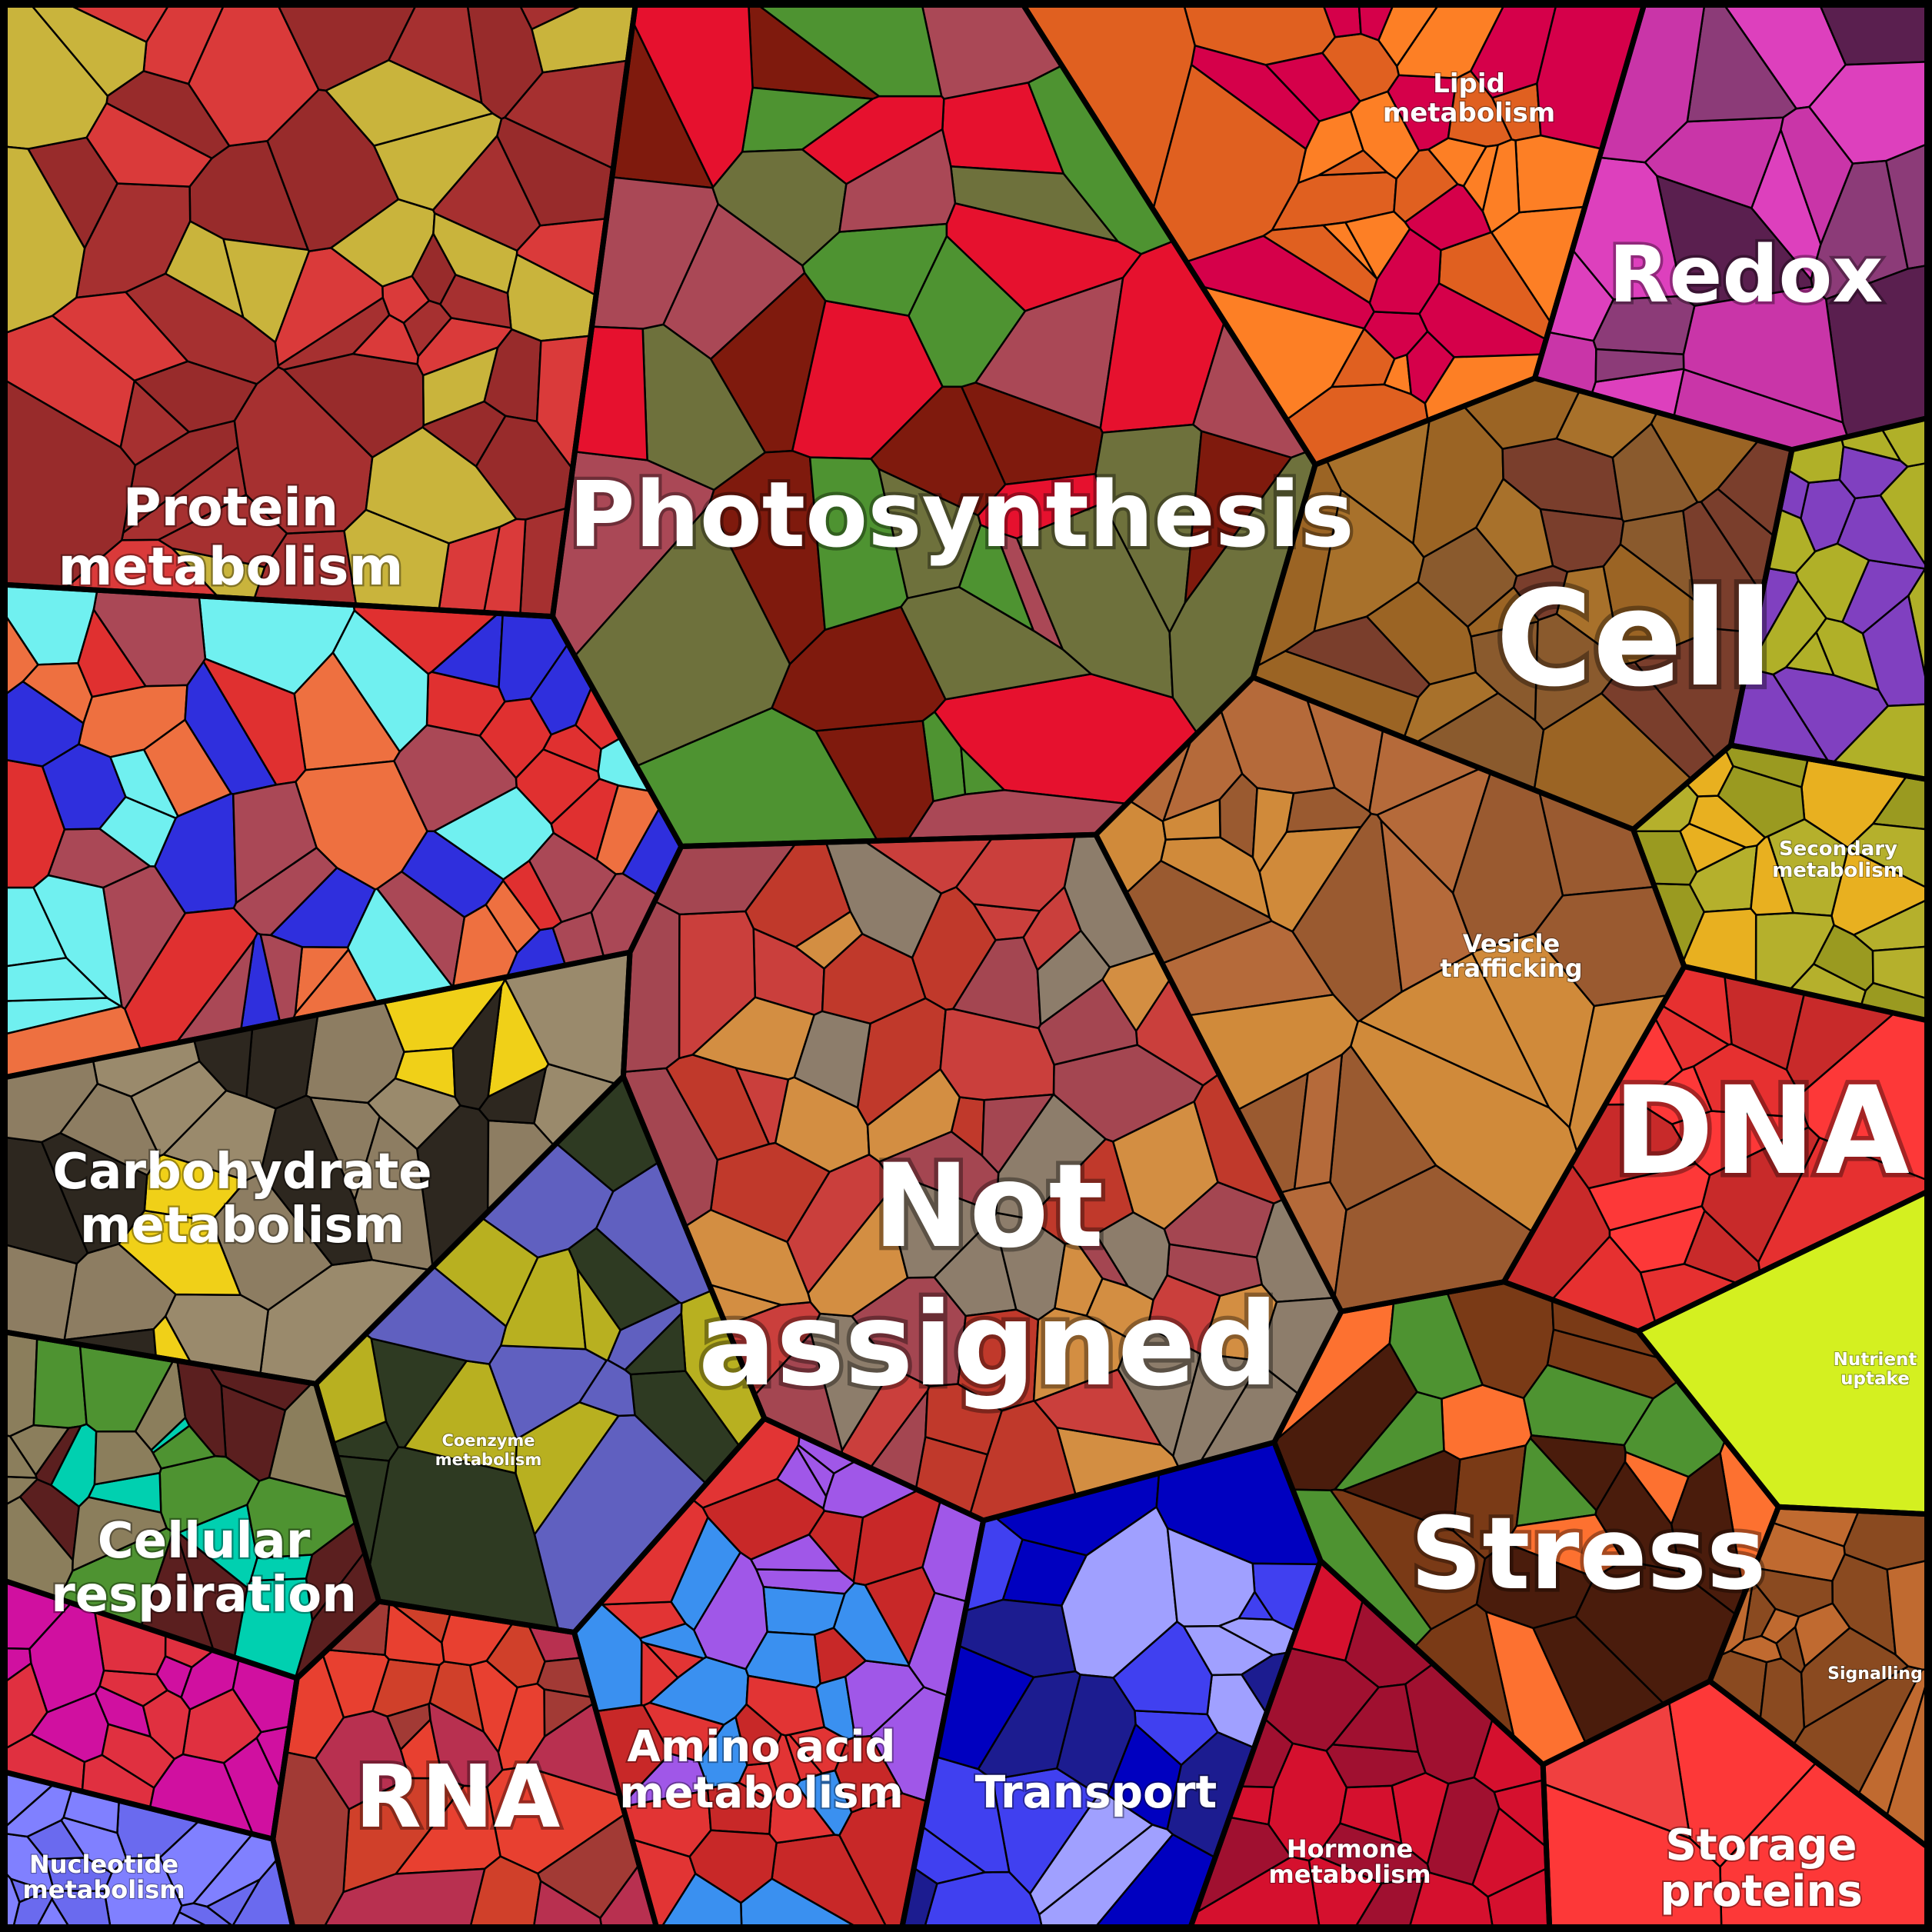 Image resolution: width=1932 pixels, height=1932 pixels. Describe the element at coordinates (458, 1797) in the screenshot. I see `rna-label: RNA` at that location.